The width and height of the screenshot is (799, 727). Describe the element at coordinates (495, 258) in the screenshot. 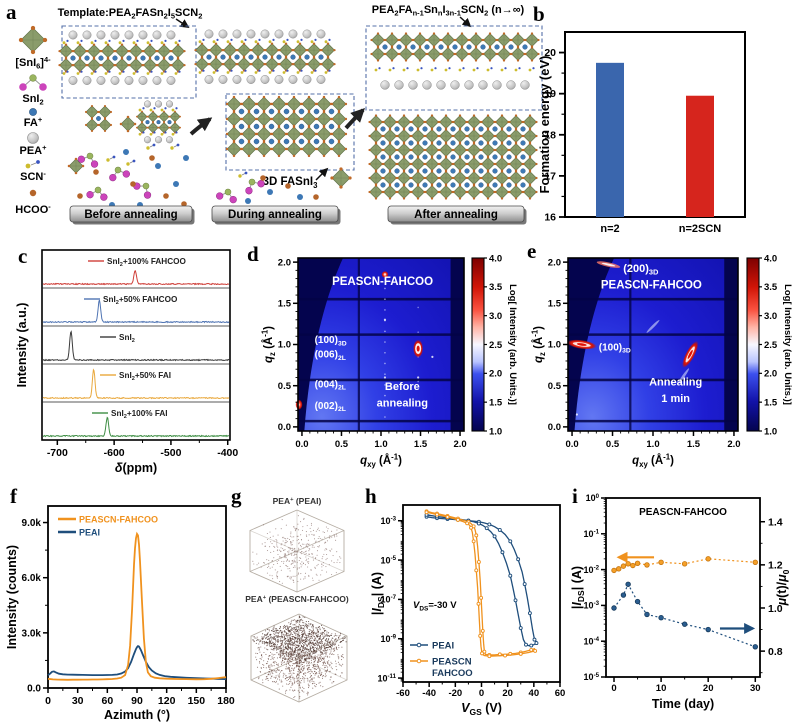

I see `svg-text: 4.0` at that location.